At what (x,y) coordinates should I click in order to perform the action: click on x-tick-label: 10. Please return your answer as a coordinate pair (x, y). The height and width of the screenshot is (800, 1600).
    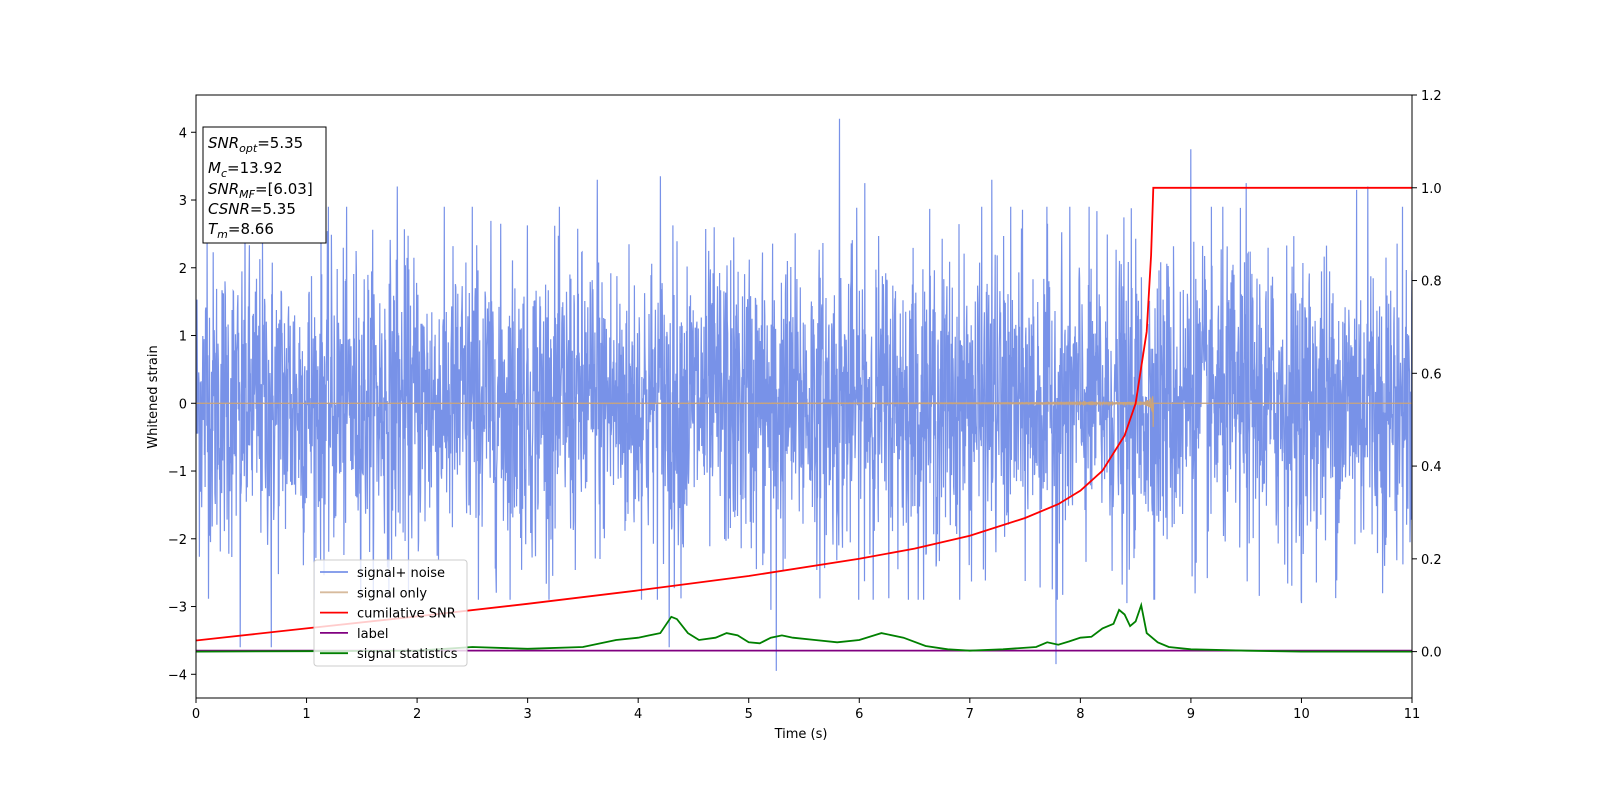
    Looking at the image, I should click on (1301, 714).